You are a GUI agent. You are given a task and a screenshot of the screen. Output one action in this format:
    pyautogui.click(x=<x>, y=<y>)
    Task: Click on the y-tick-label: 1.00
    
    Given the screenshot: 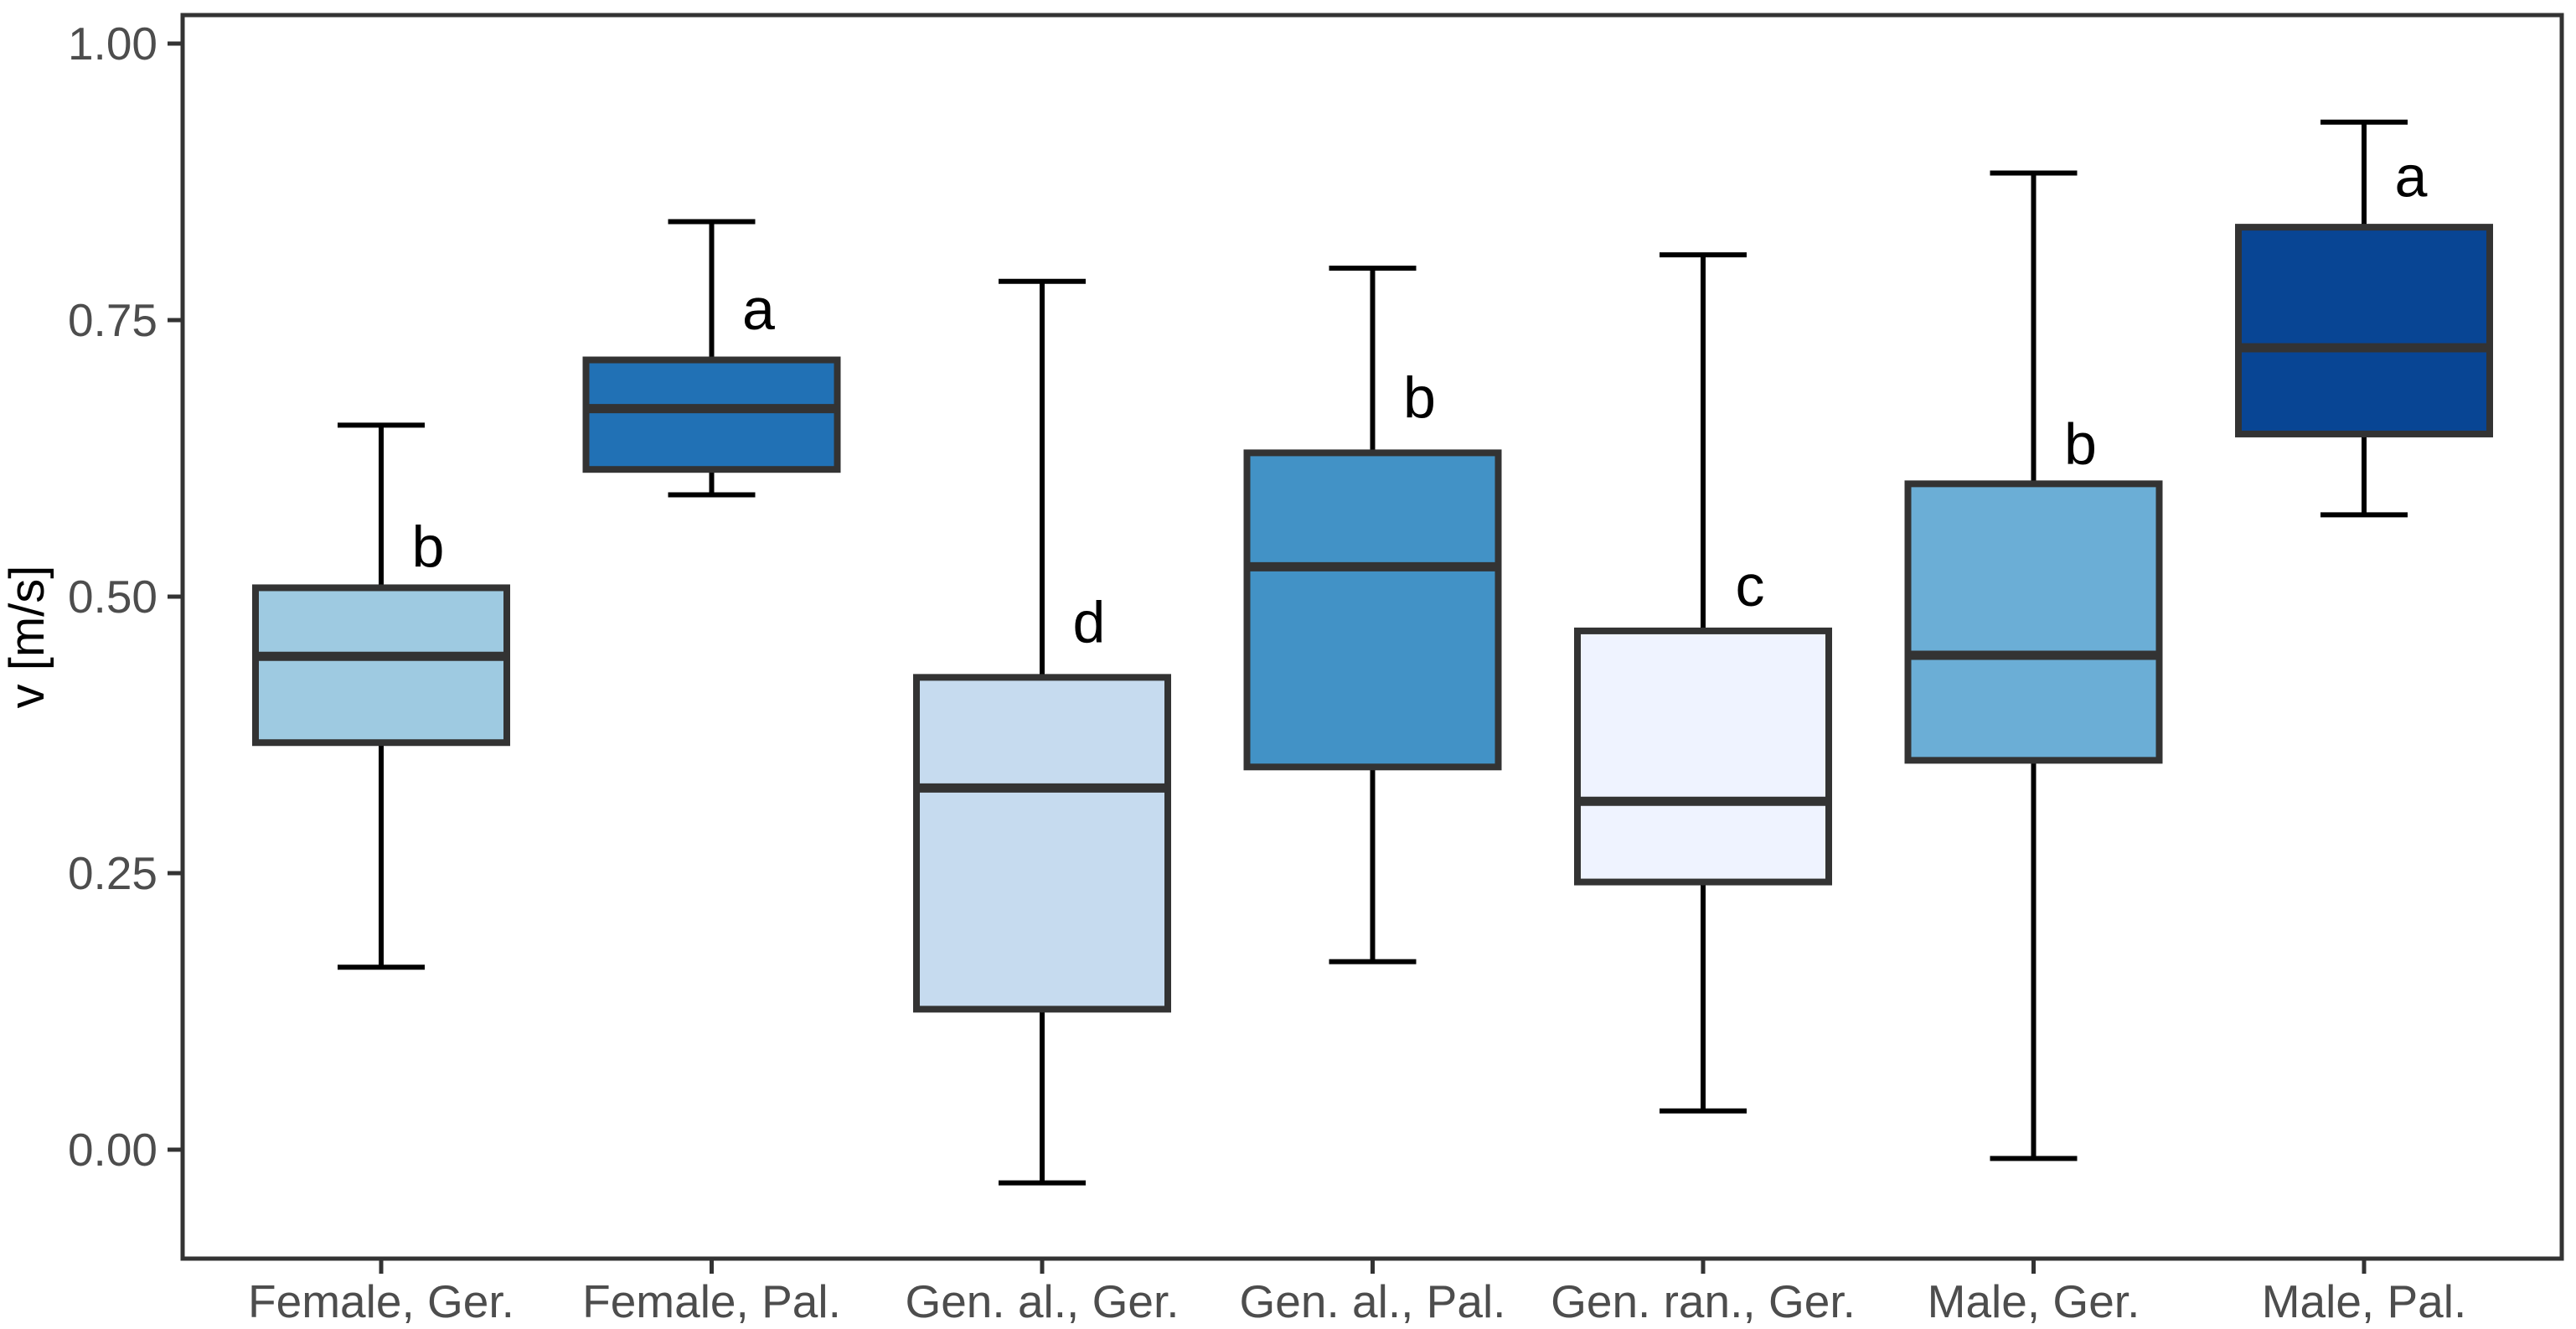 What is the action you would take?
    pyautogui.click(x=112, y=44)
    